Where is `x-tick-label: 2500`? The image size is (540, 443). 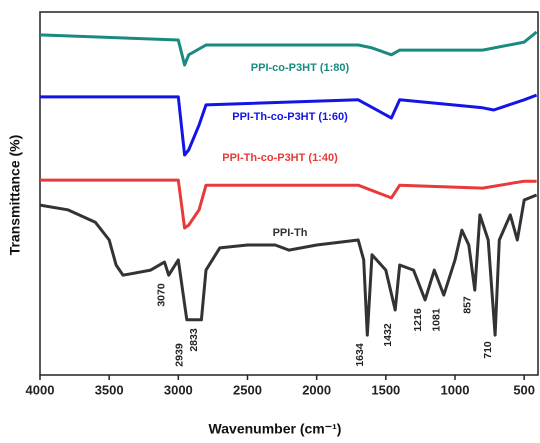 x-tick-label: 2500 is located at coordinates (247, 389).